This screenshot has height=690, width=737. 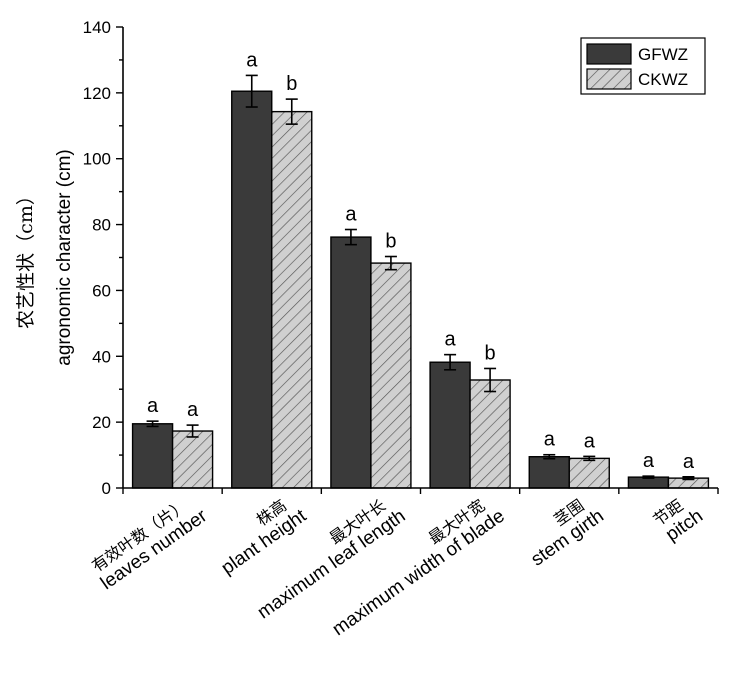 I want to click on y-tick-label: 20, so click(x=101, y=422).